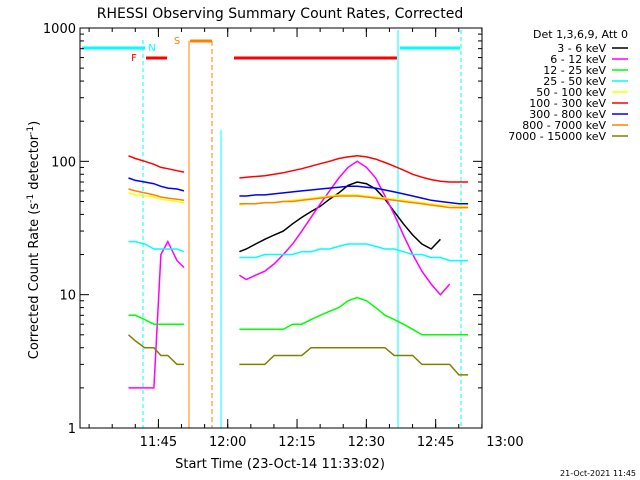  Describe the element at coordinates (177, 41) in the screenshot. I see `annotation-s: S` at that location.